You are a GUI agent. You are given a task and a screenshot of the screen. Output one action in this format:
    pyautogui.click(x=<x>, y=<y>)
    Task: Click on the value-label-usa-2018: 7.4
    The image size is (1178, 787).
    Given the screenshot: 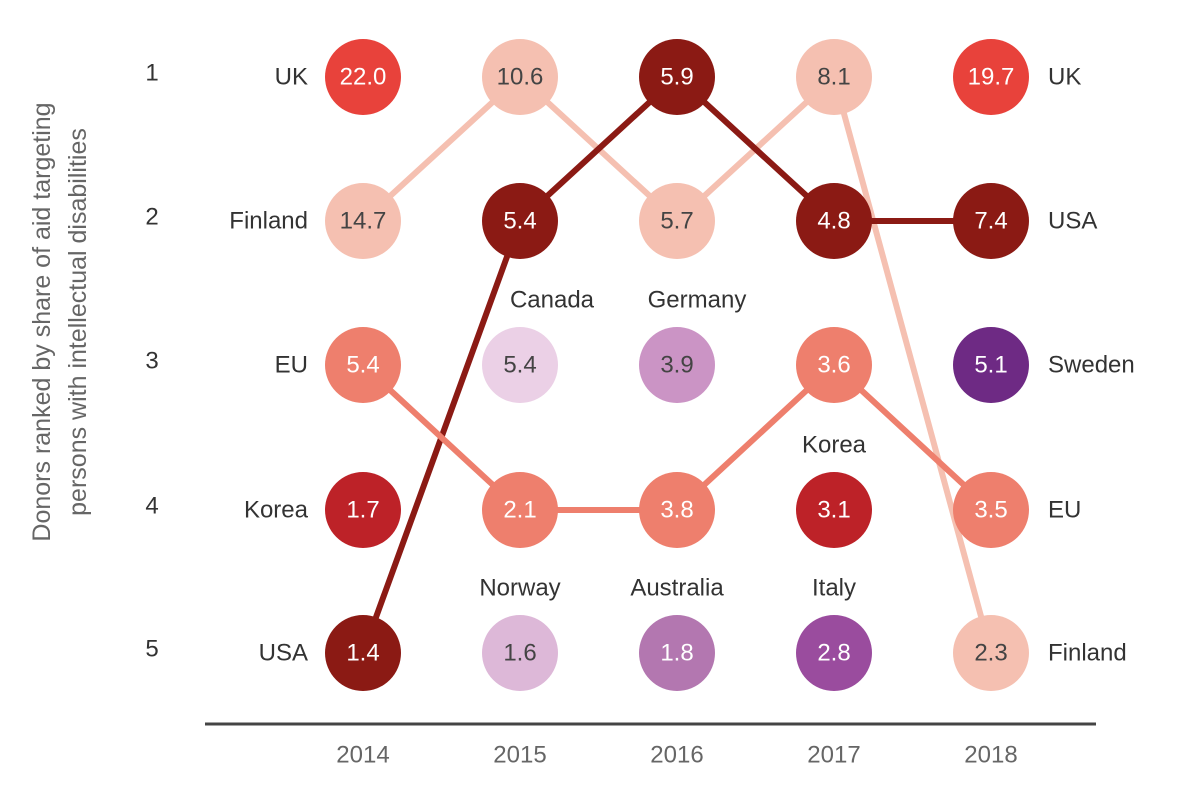 What is the action you would take?
    pyautogui.click(x=990, y=221)
    